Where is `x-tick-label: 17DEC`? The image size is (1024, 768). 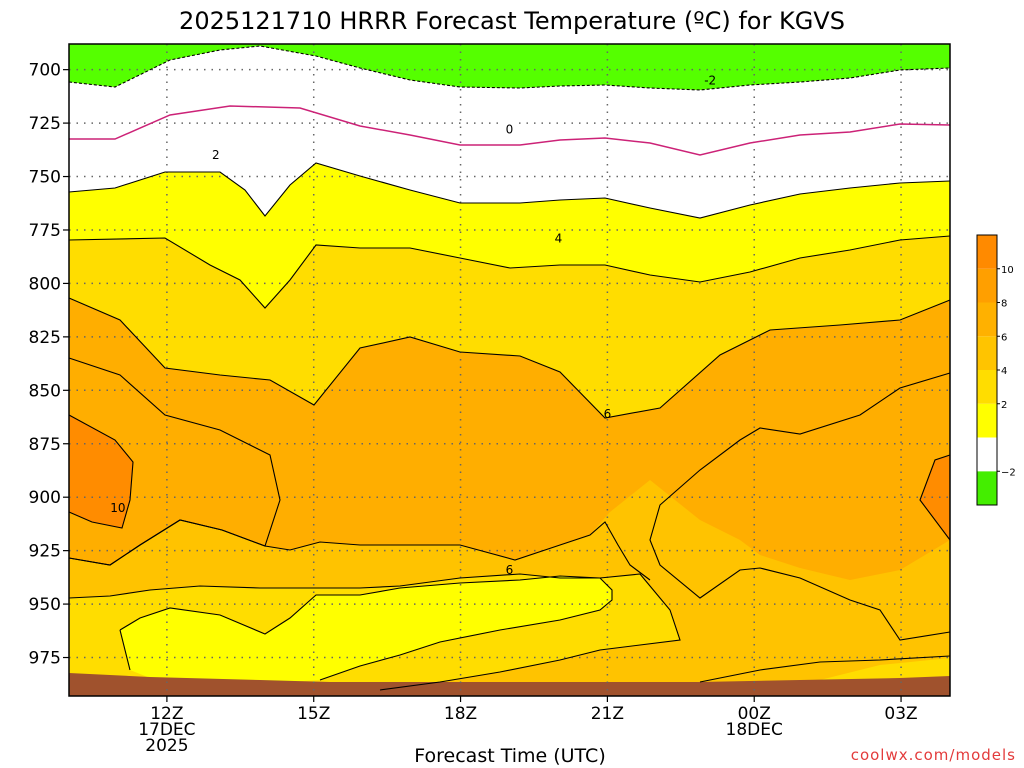
x-tick-label: 17DEC is located at coordinates (166, 730).